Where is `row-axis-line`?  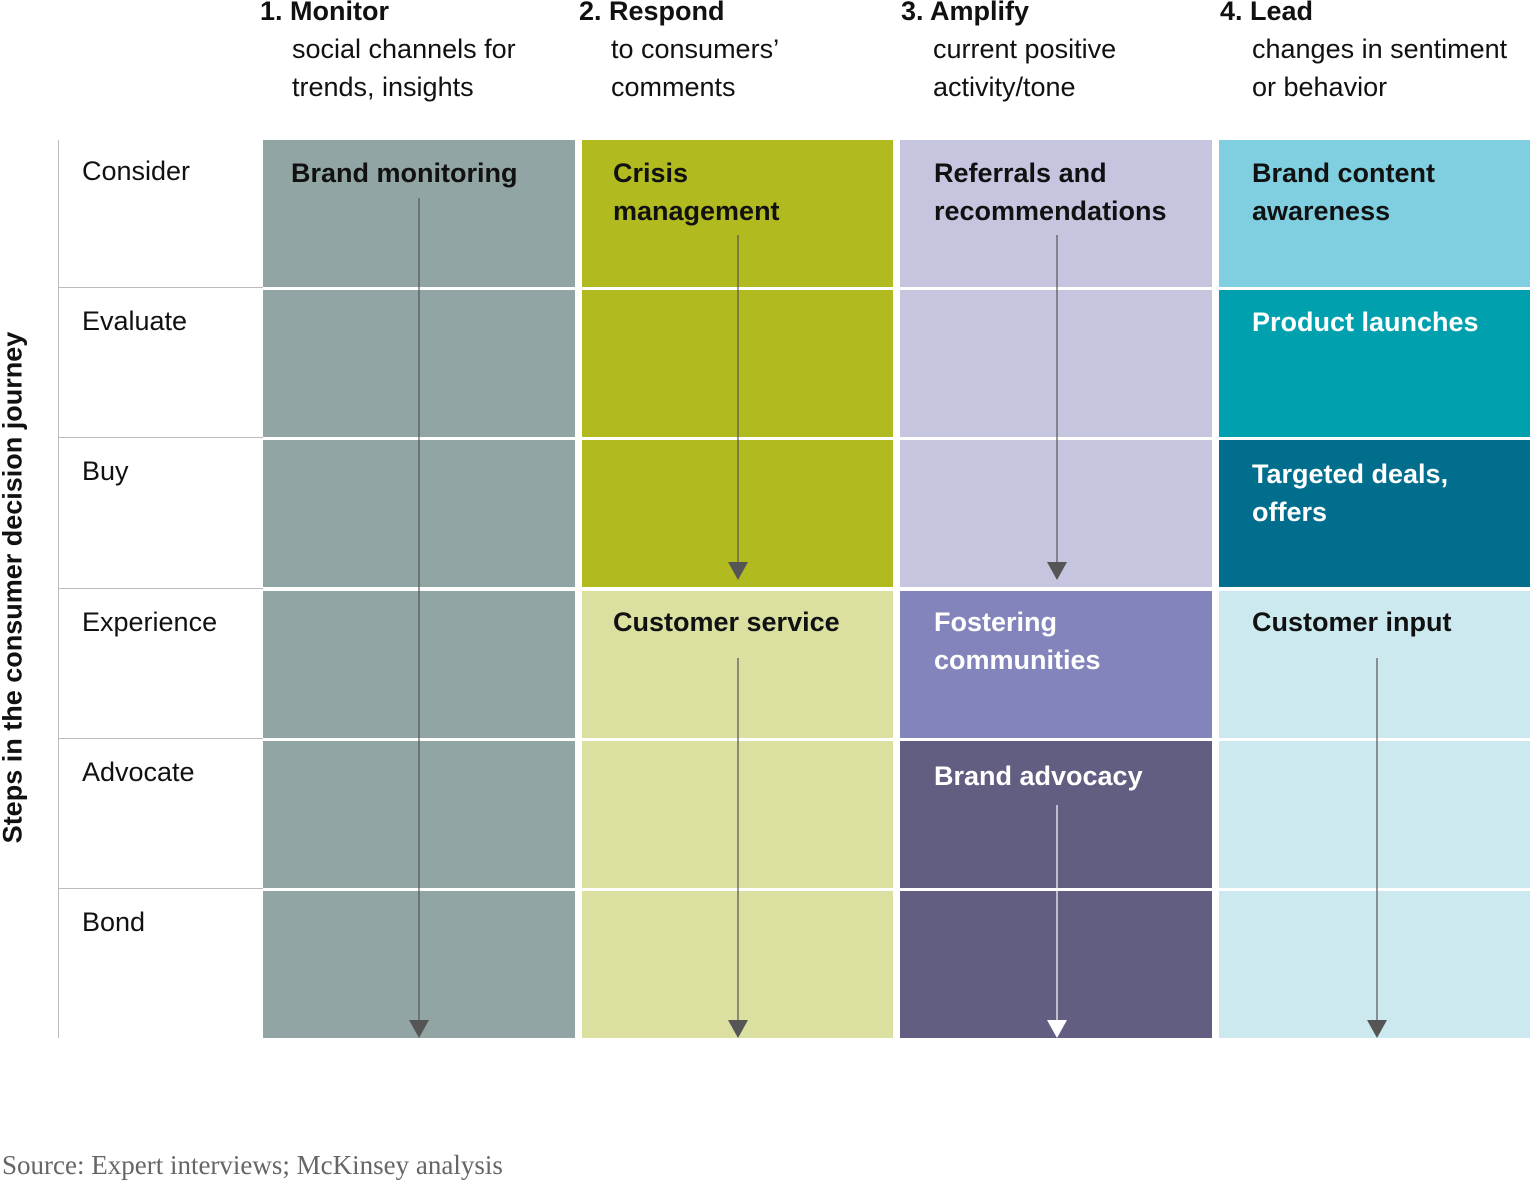
row-axis-line is located at coordinates (58, 589).